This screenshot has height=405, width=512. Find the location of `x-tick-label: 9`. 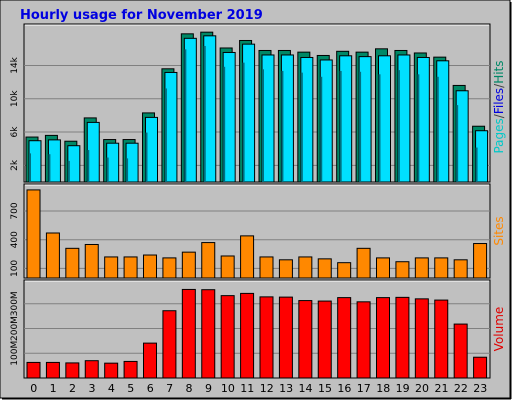

x-tick-label: 9 is located at coordinates (208, 388).